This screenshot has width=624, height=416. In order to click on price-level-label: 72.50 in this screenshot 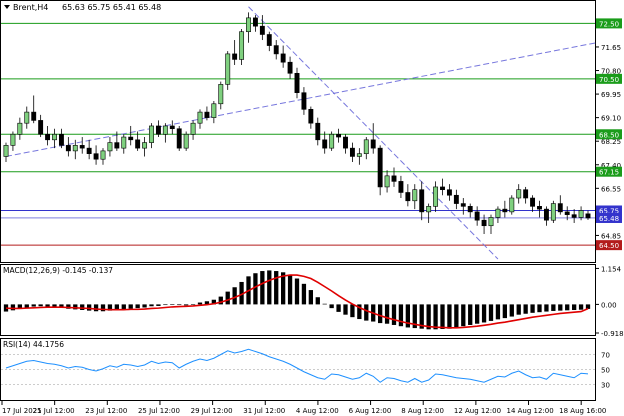, I will do `click(609, 24)`.